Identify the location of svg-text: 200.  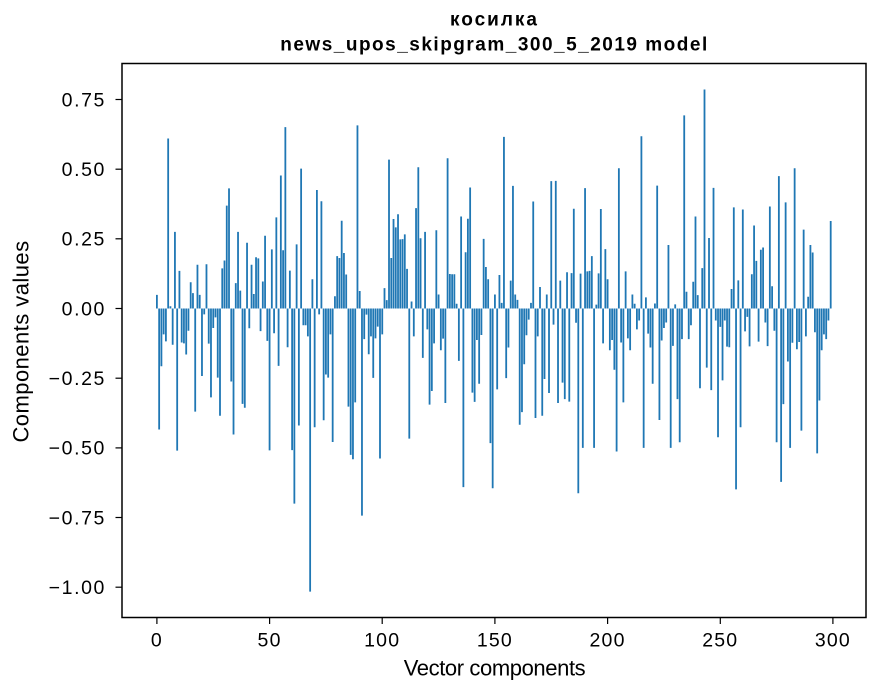
(608, 641).